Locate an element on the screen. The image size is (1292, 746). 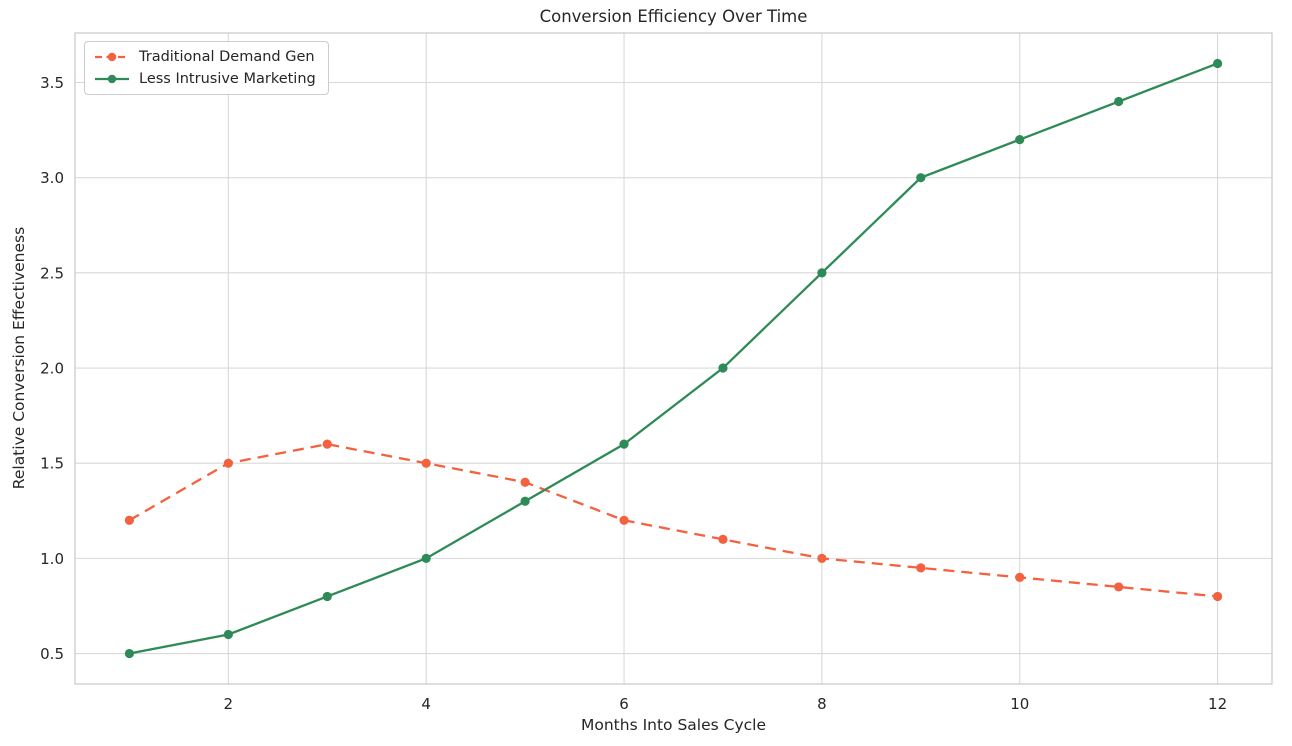
legend-entry-less-intrusive-marketing: Less Intrusive Marketing is located at coordinates (205, 79).